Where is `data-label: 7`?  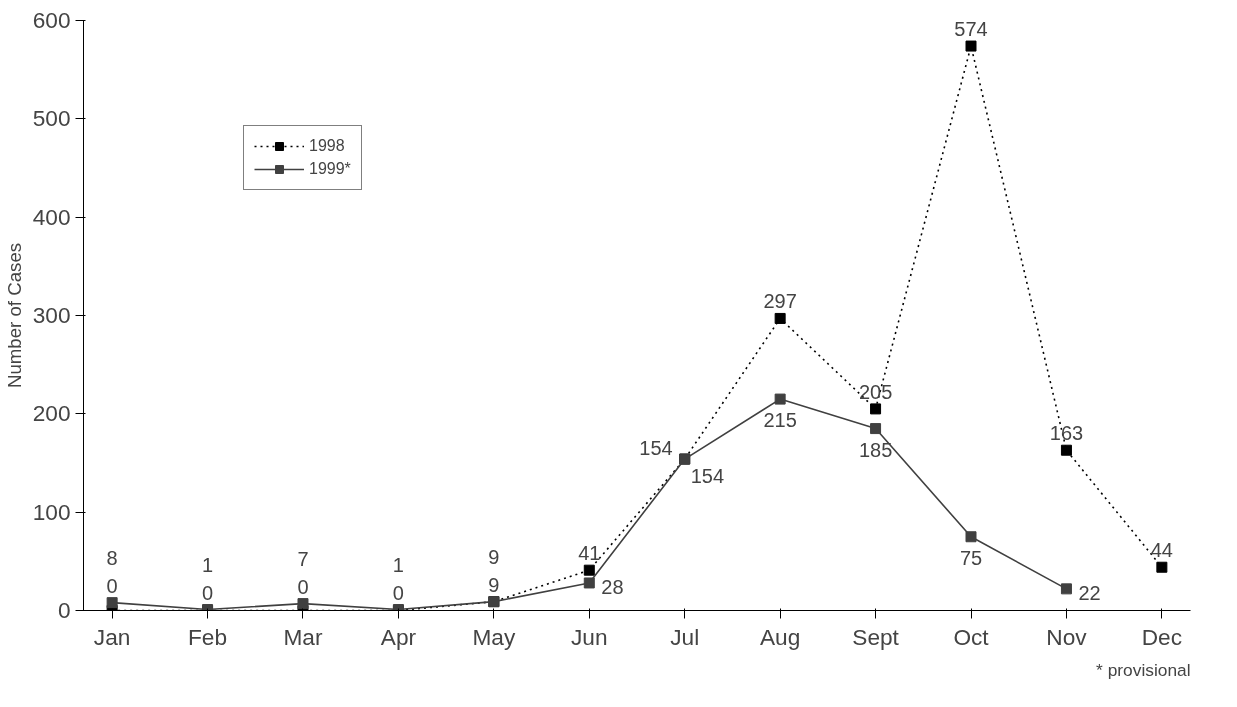
data-label: 7 is located at coordinates (303, 558).